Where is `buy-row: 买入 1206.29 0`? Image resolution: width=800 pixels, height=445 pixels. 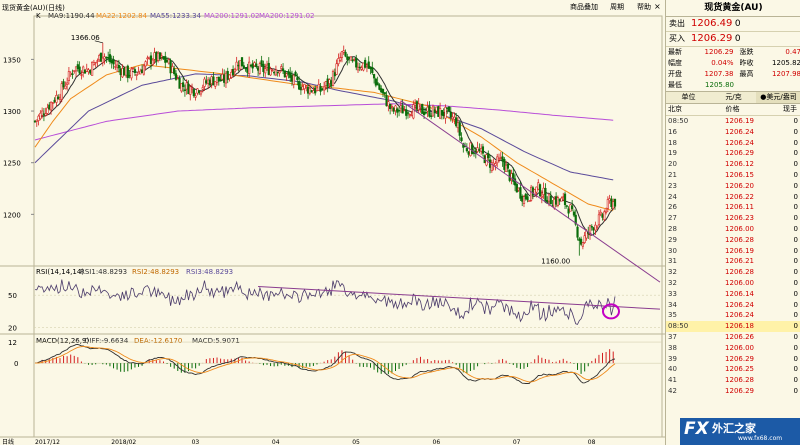 buy-row: 买入 1206.29 0 is located at coordinates (733, 39).